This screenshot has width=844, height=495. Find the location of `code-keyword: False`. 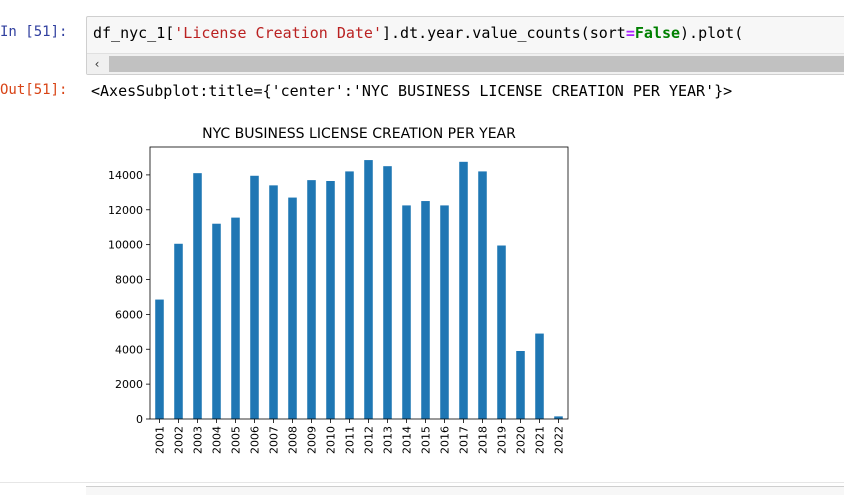

code-keyword: False is located at coordinates (657, 33).